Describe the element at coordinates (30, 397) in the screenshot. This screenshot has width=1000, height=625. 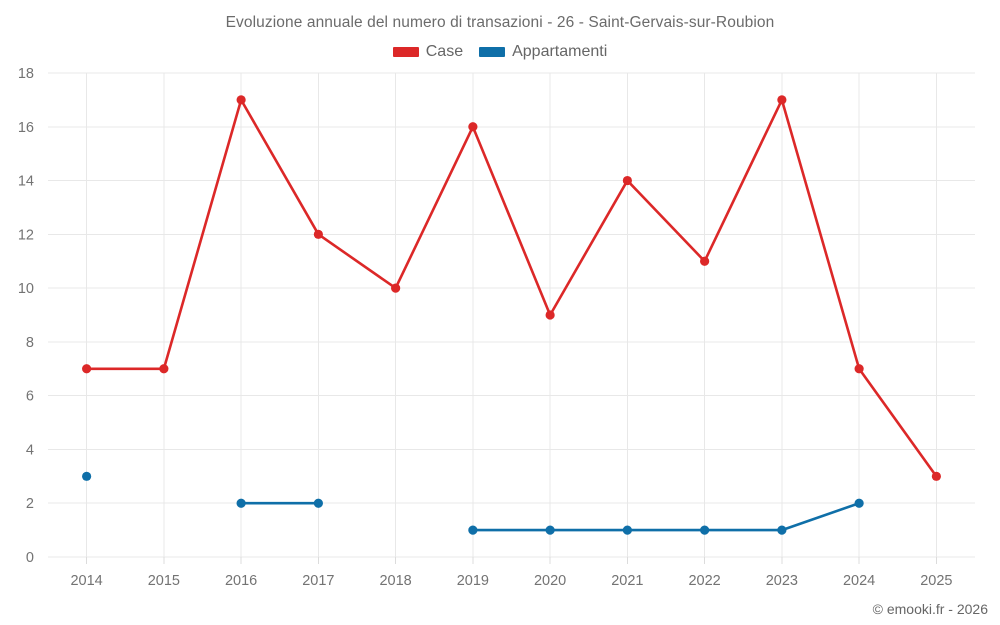
I see `y-axis-tick-label: 6` at that location.